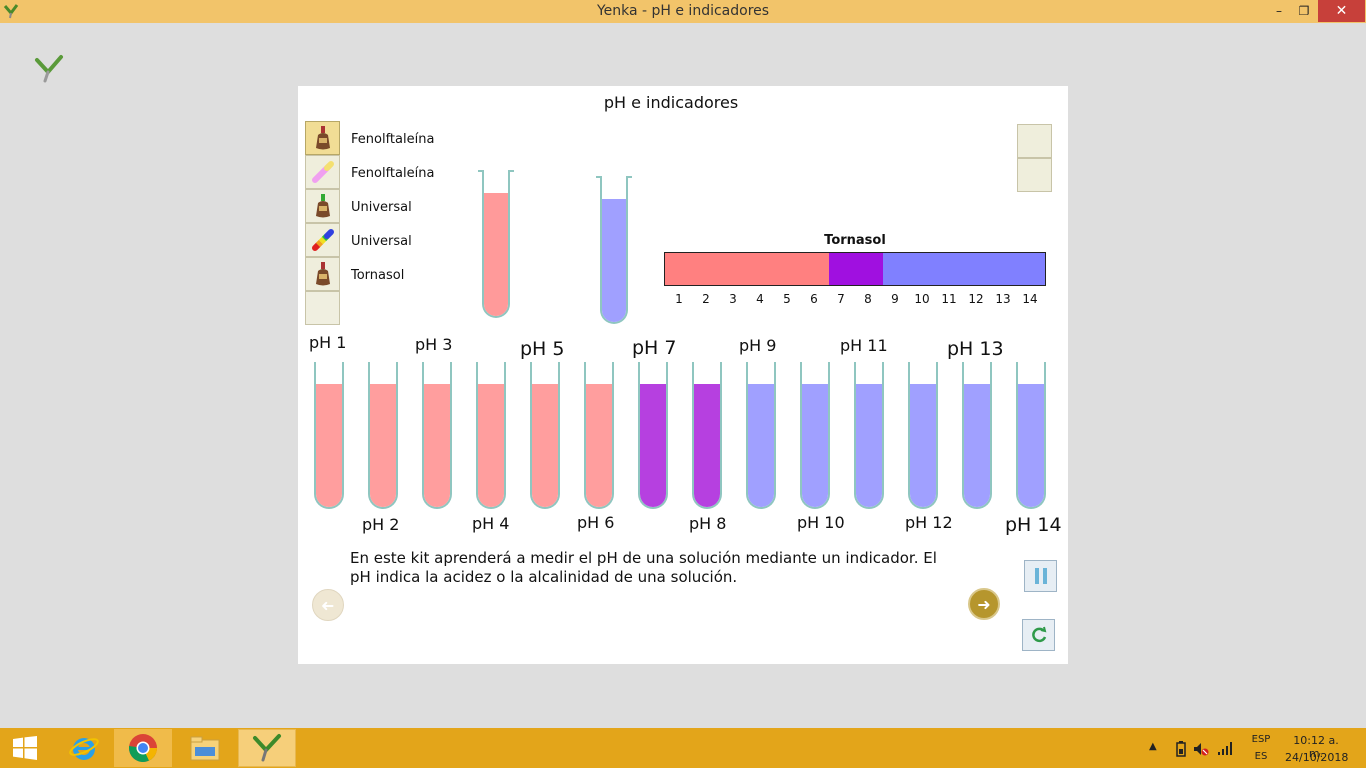  I want to click on chrome-icon, so click(143, 748).